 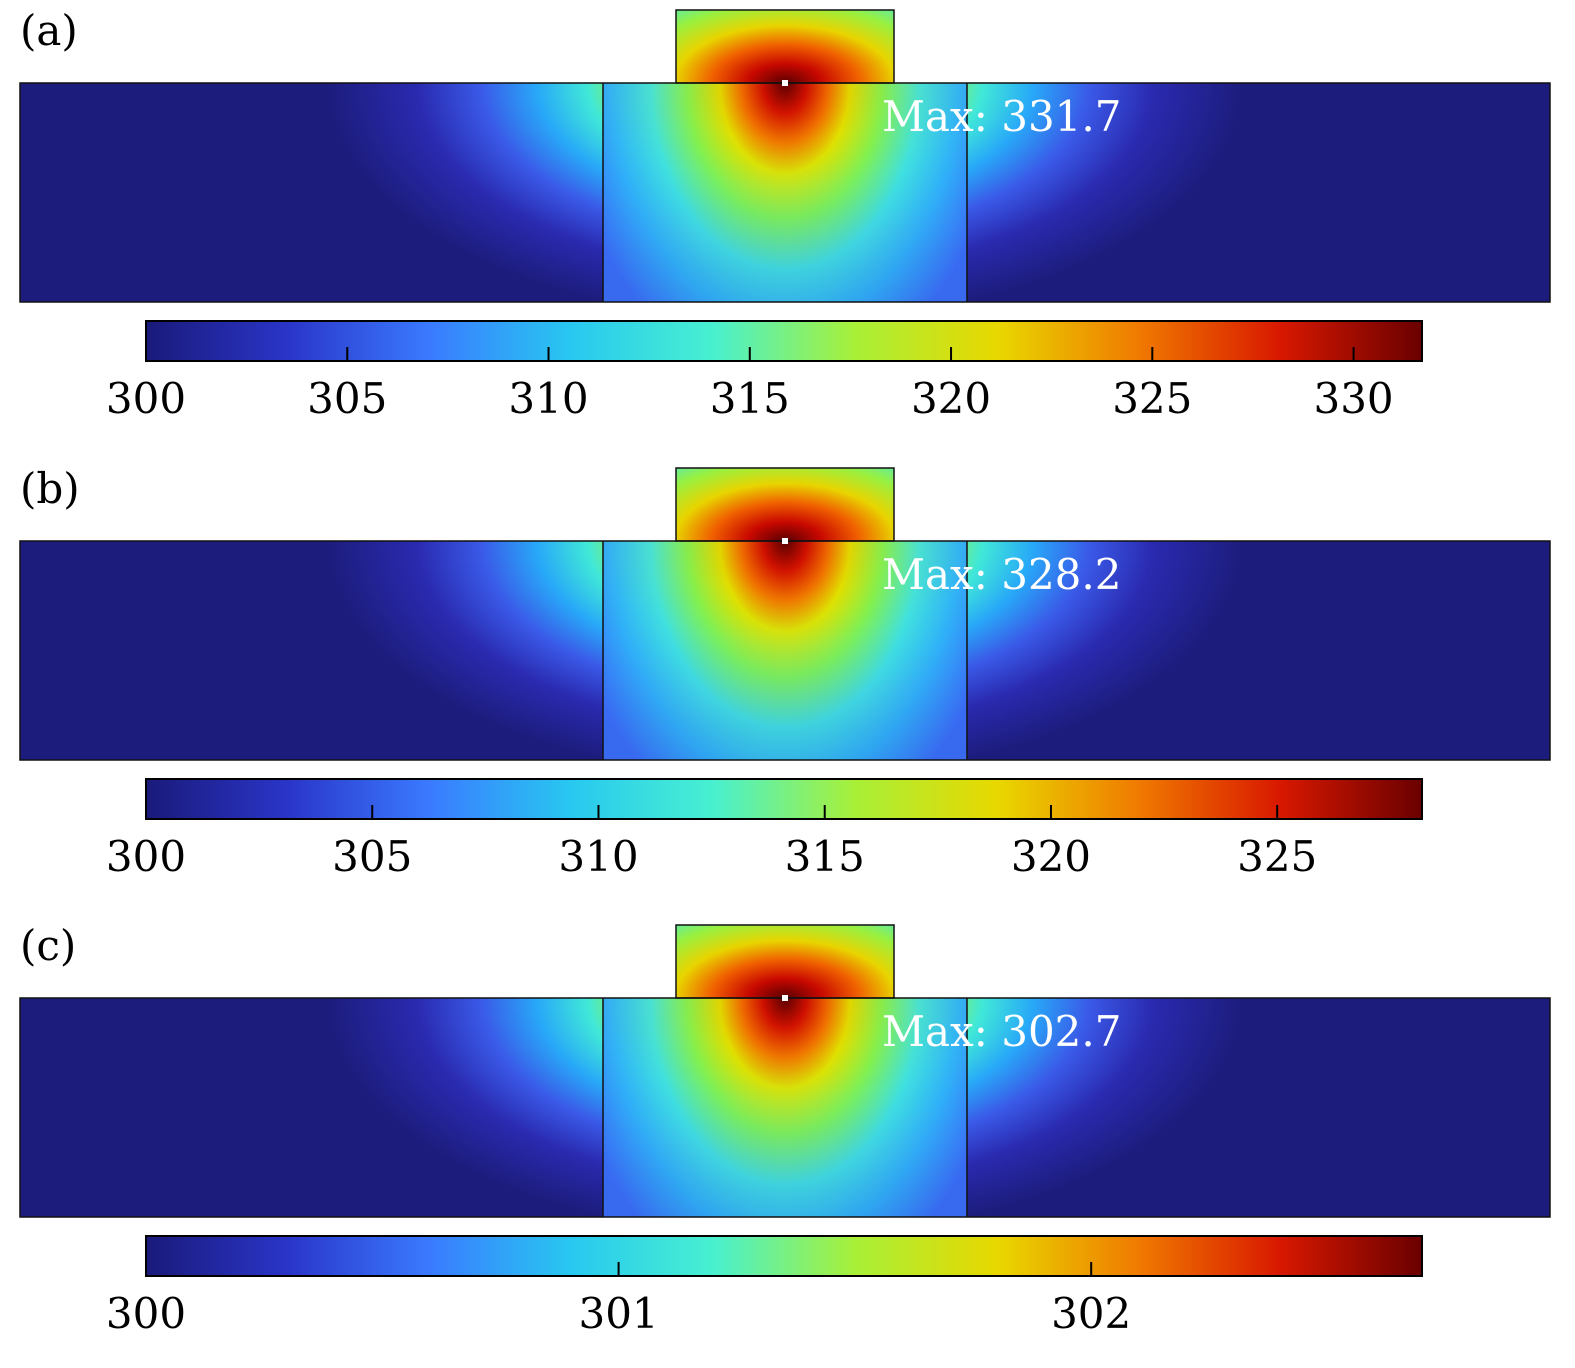 I want to click on panel-a-label: (a), so click(x=49, y=30).